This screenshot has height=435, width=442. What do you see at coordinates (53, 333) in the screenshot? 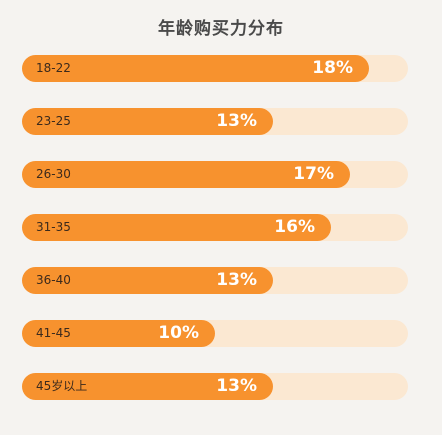
I see `category-label: 41-45` at bounding box center [53, 333].